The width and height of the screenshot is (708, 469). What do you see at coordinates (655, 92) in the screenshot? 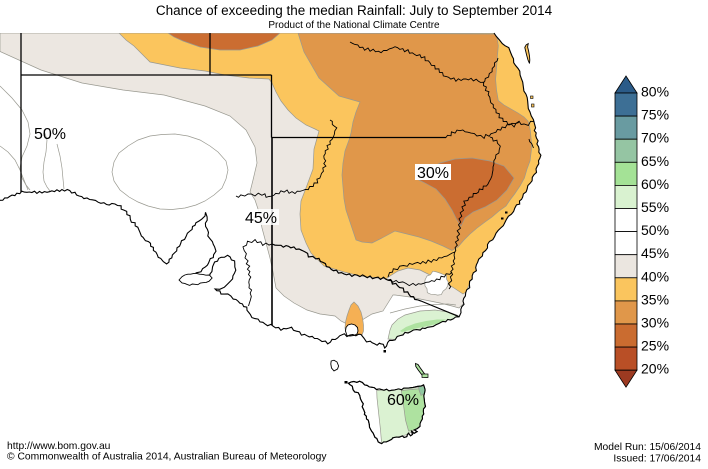
I see `svg-text: 80%` at bounding box center [655, 92].